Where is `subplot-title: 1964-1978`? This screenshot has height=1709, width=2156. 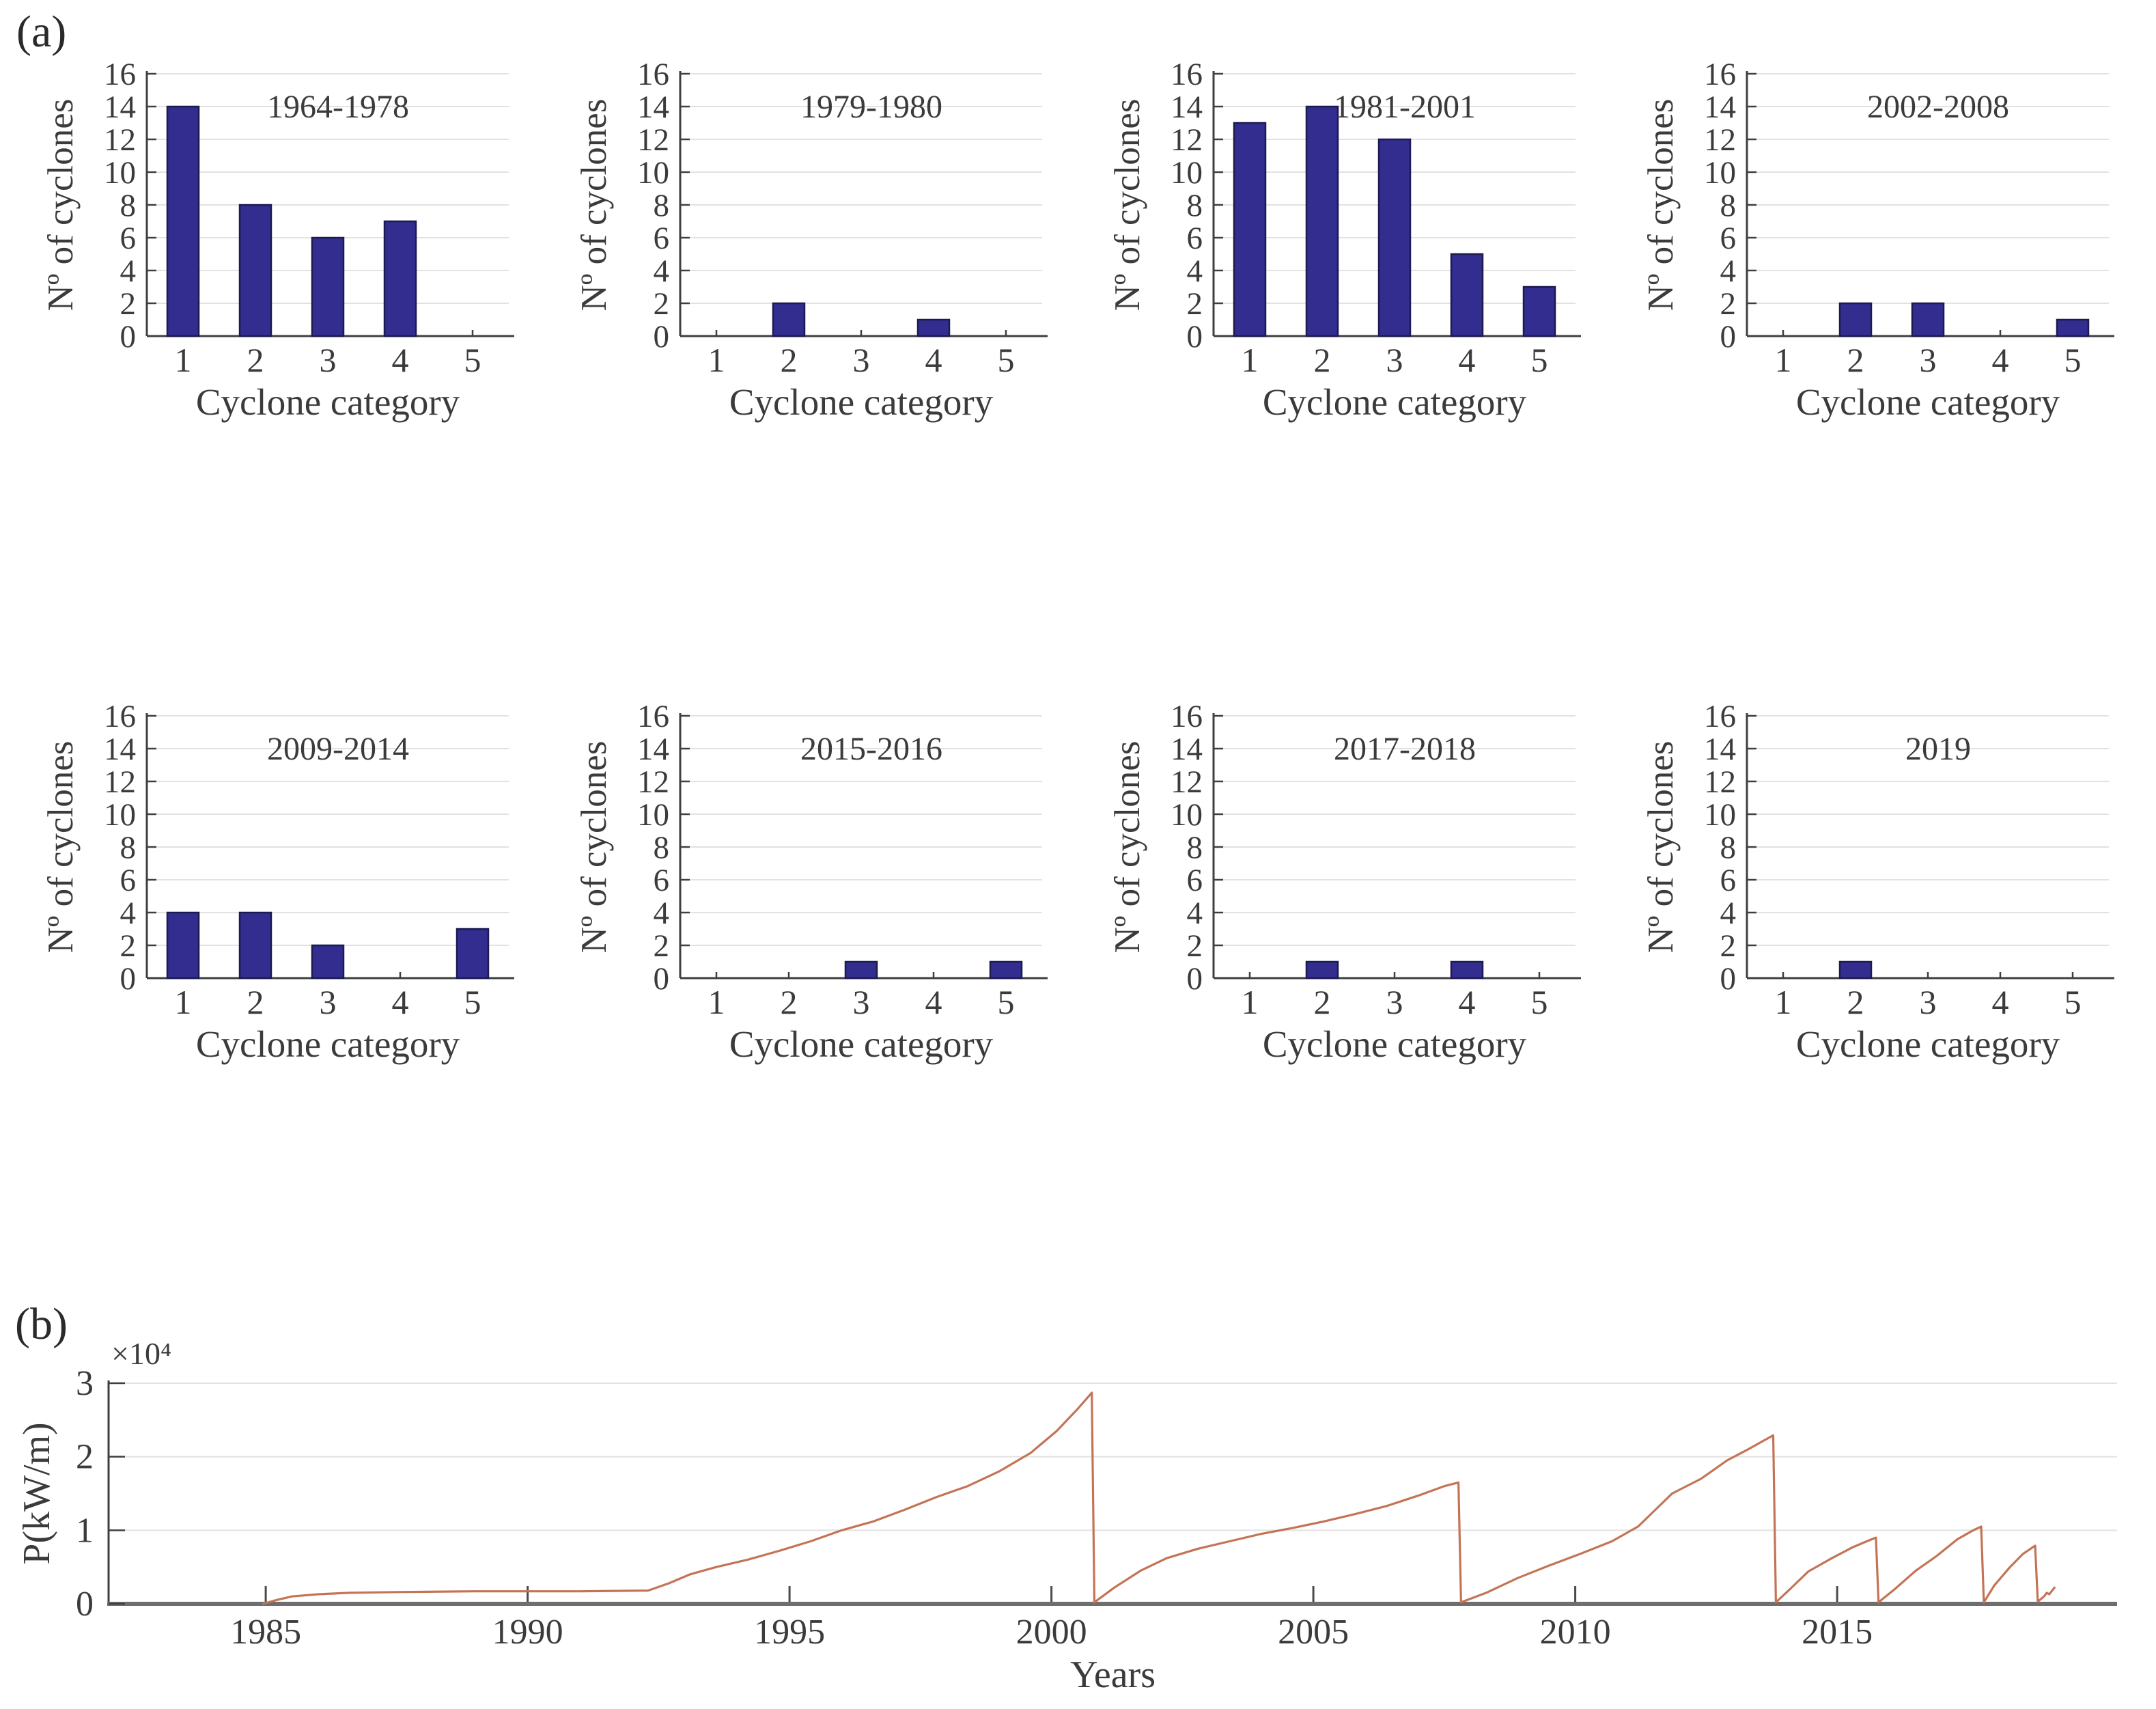 subplot-title: 1964-1978 is located at coordinates (338, 107).